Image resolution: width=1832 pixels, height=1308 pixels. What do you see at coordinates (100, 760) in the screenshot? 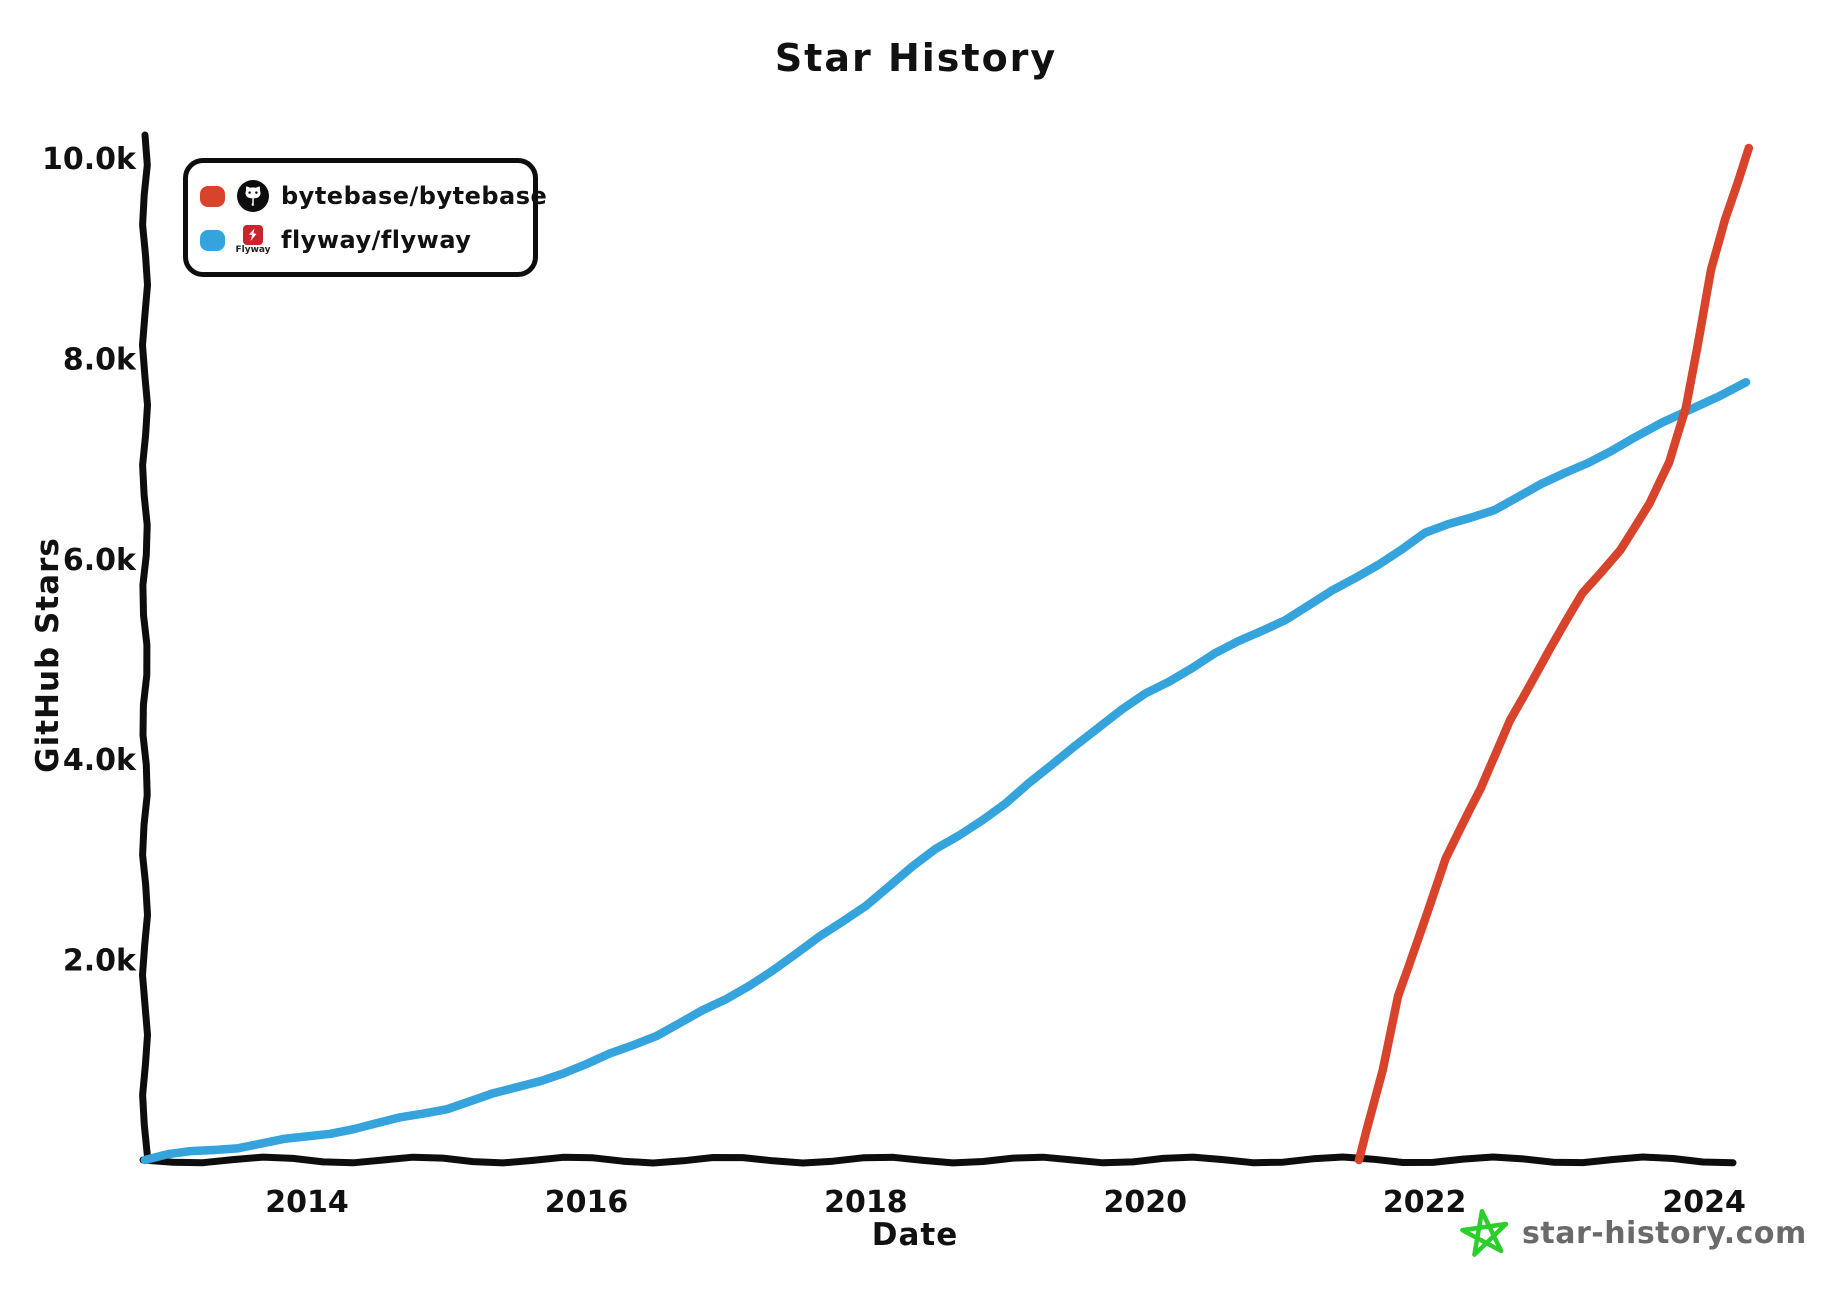
I see `y-tick-label: 4.0k` at bounding box center [100, 760].